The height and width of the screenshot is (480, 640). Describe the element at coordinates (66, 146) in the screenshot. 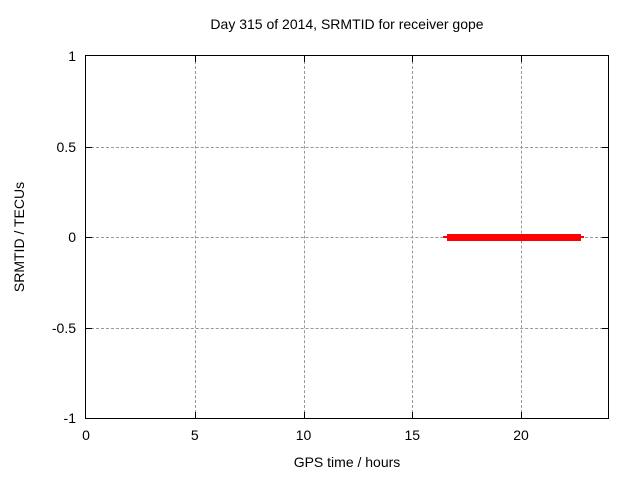

I see `y-tick-label: 0.5` at that location.